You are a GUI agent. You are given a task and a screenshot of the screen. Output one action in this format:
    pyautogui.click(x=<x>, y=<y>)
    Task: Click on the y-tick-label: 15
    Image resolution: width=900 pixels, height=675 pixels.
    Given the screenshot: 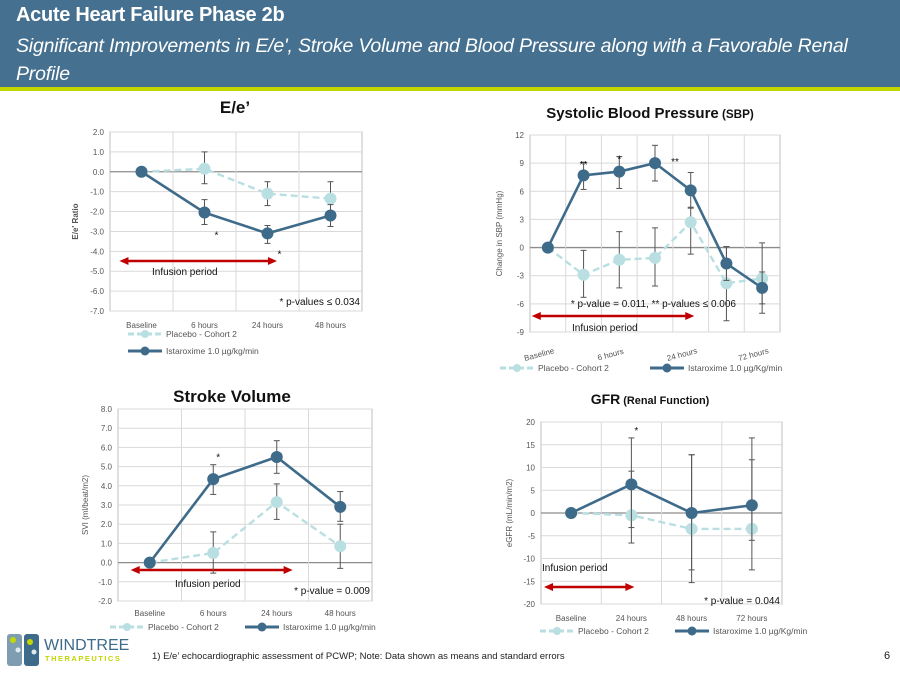 What is the action you would take?
    pyautogui.click(x=530, y=445)
    